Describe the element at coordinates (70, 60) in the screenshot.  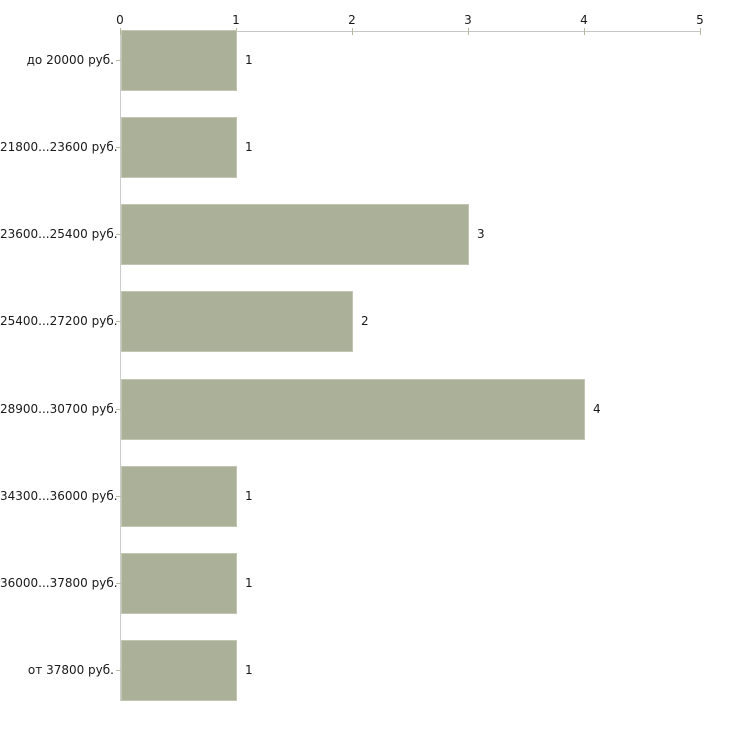
I see `category-label: до 20000 руб.` at that location.